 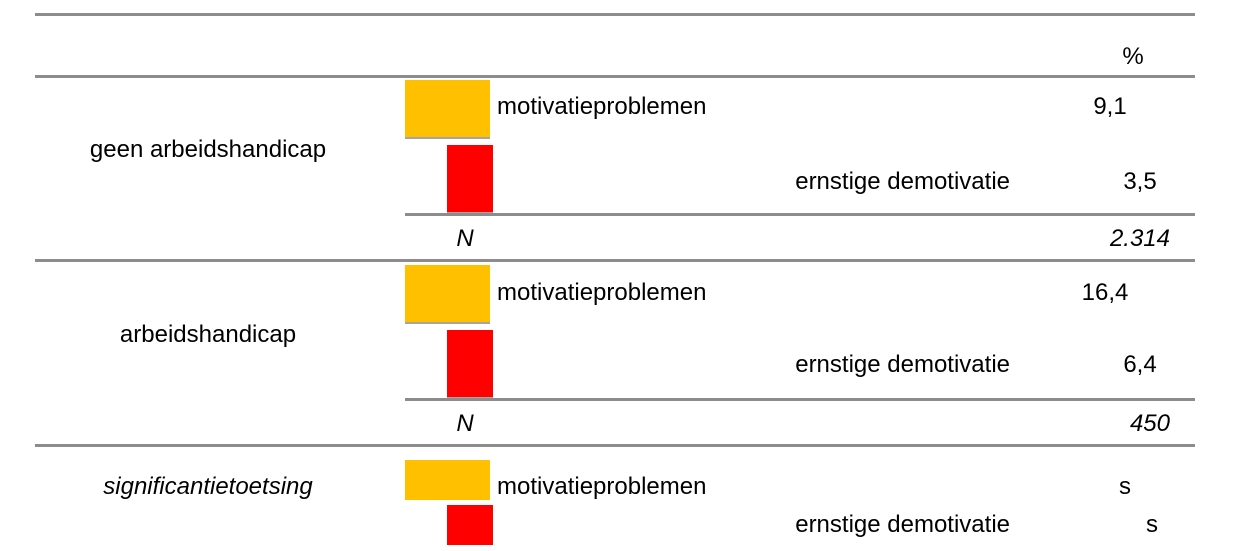 What do you see at coordinates (1139, 238) in the screenshot?
I see `n-value: 2.314` at bounding box center [1139, 238].